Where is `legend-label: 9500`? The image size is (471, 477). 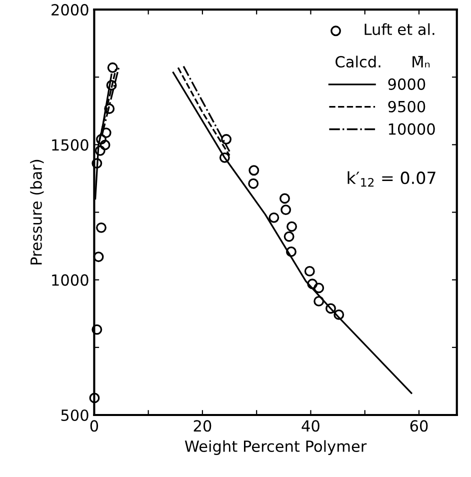 legend-label: 9500 is located at coordinates (407, 106).